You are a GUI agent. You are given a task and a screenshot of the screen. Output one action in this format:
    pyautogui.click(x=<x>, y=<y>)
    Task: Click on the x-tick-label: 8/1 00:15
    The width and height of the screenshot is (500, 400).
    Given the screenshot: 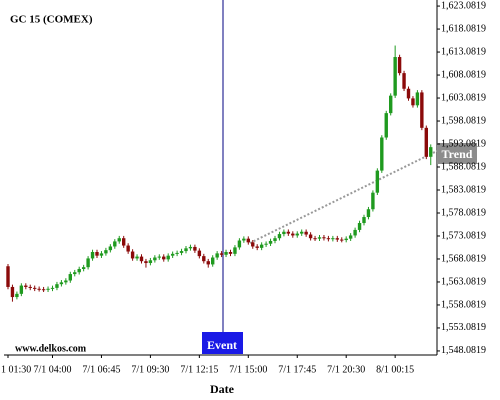 What is the action you would take?
    pyautogui.click(x=395, y=369)
    